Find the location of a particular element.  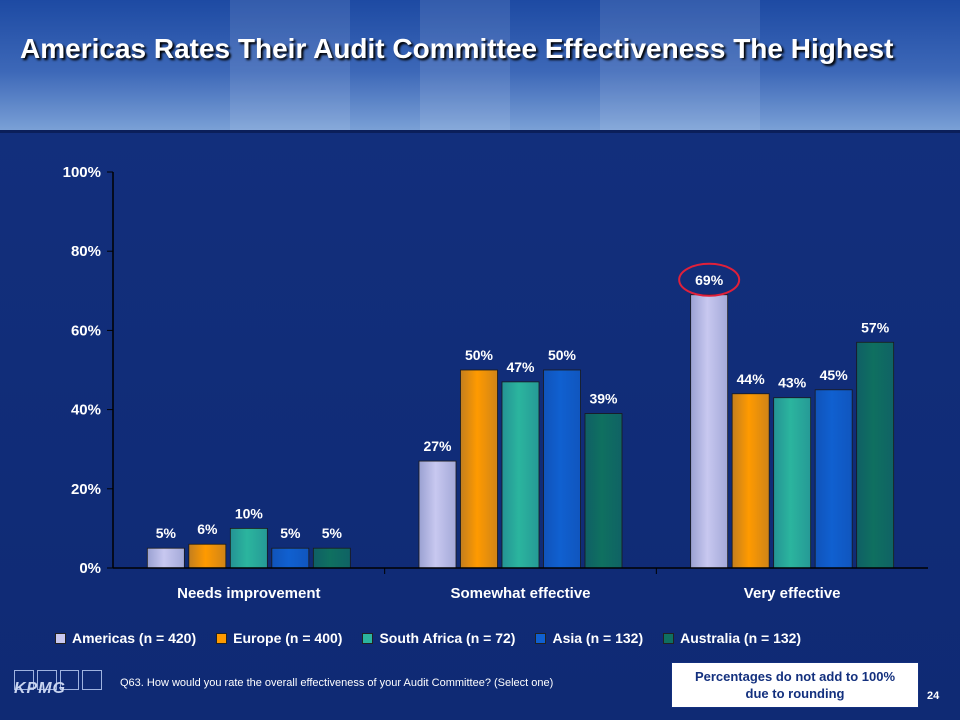

legend-item: Australia (n = 132) is located at coordinates (732, 638).